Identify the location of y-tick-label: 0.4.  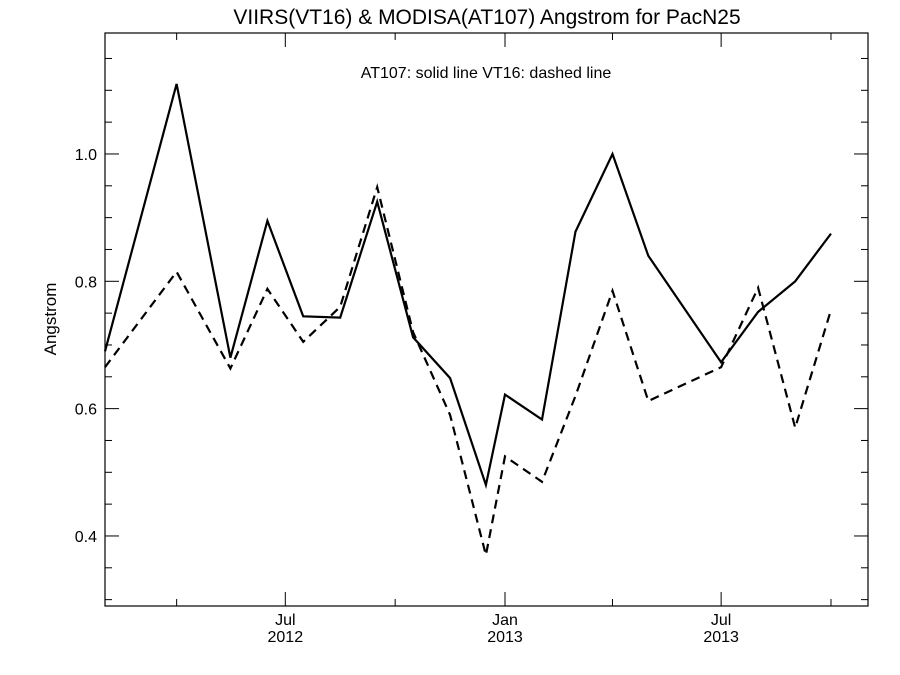
(86, 537).